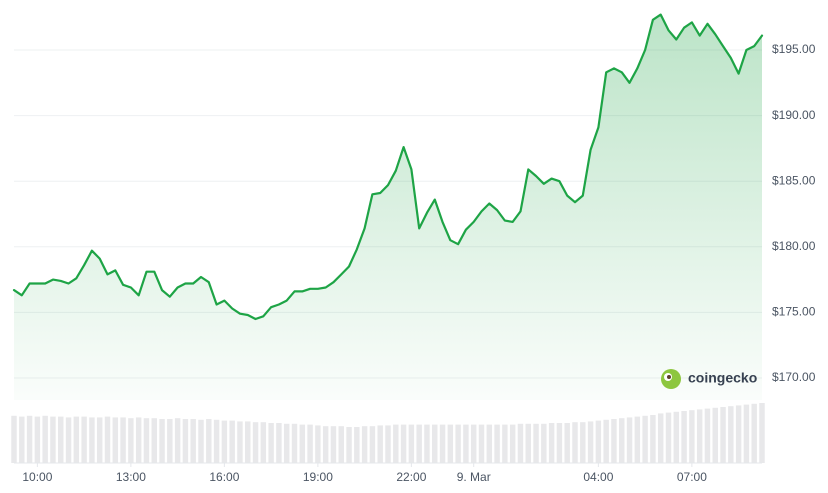 The image size is (828, 493). Describe the element at coordinates (318, 477) in the screenshot. I see `x-tick-label: 19:00` at that location.